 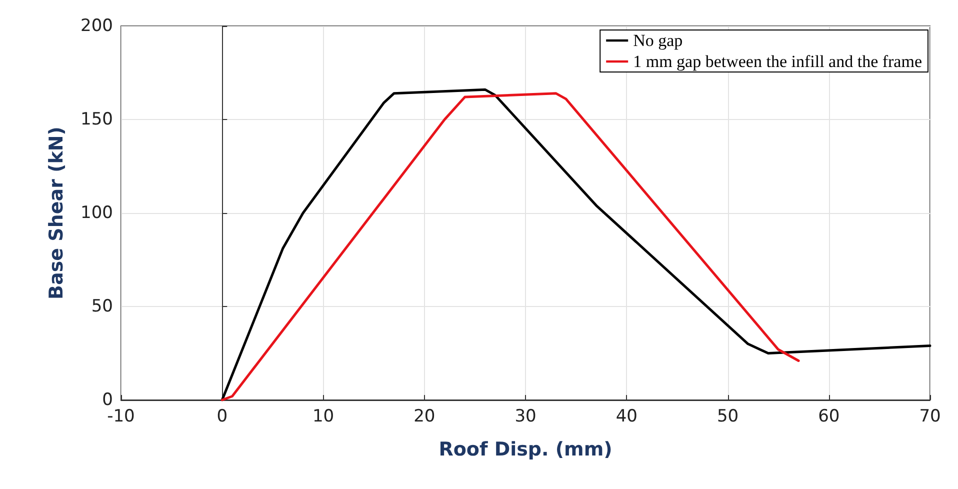 What do you see at coordinates (777, 61) in the screenshot?
I see `legend-label: 1 mm gap between the infill and the frame` at bounding box center [777, 61].